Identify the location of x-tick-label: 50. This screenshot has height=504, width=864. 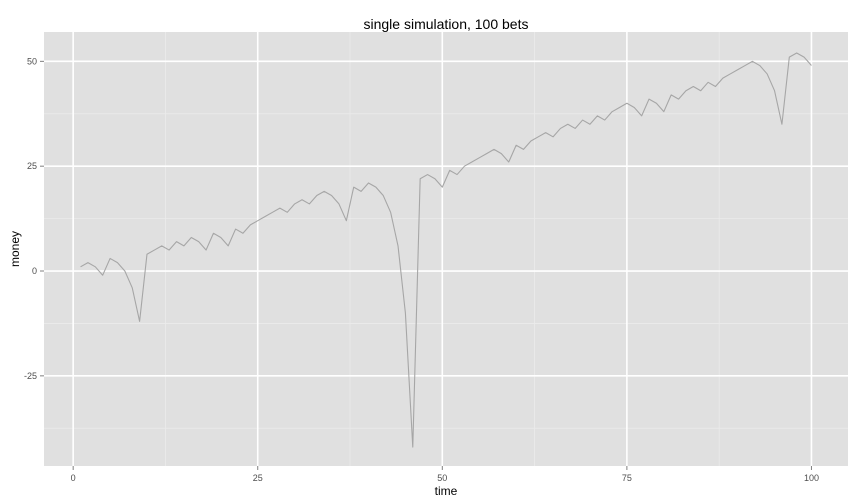
(442, 478).